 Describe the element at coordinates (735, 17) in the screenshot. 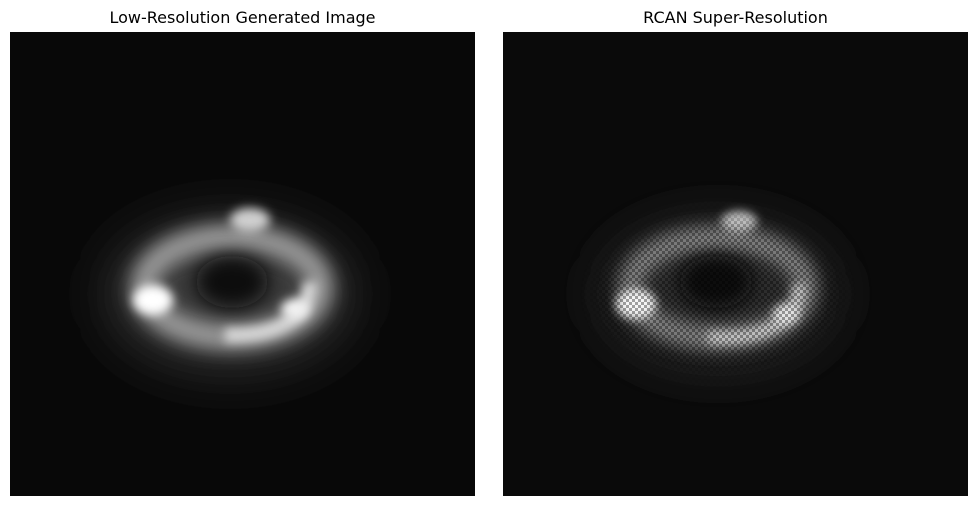

I see `panel-title: RCAN Super-Resolution` at that location.